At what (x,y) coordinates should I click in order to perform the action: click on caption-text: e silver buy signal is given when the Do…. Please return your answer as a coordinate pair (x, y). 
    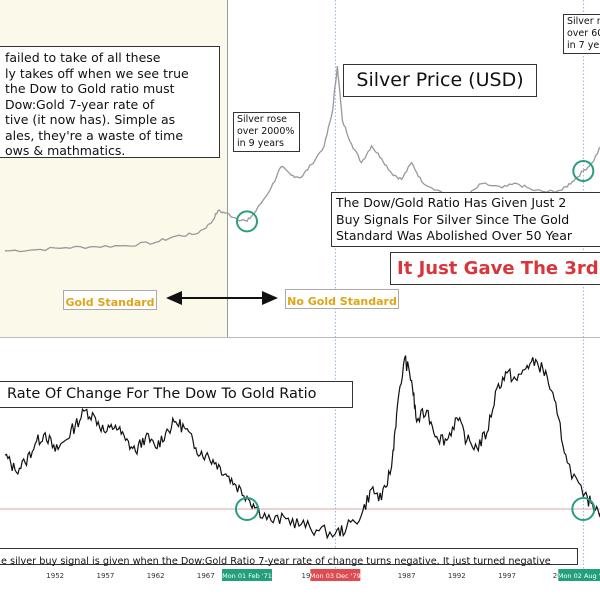
    Looking at the image, I should click on (276, 561).